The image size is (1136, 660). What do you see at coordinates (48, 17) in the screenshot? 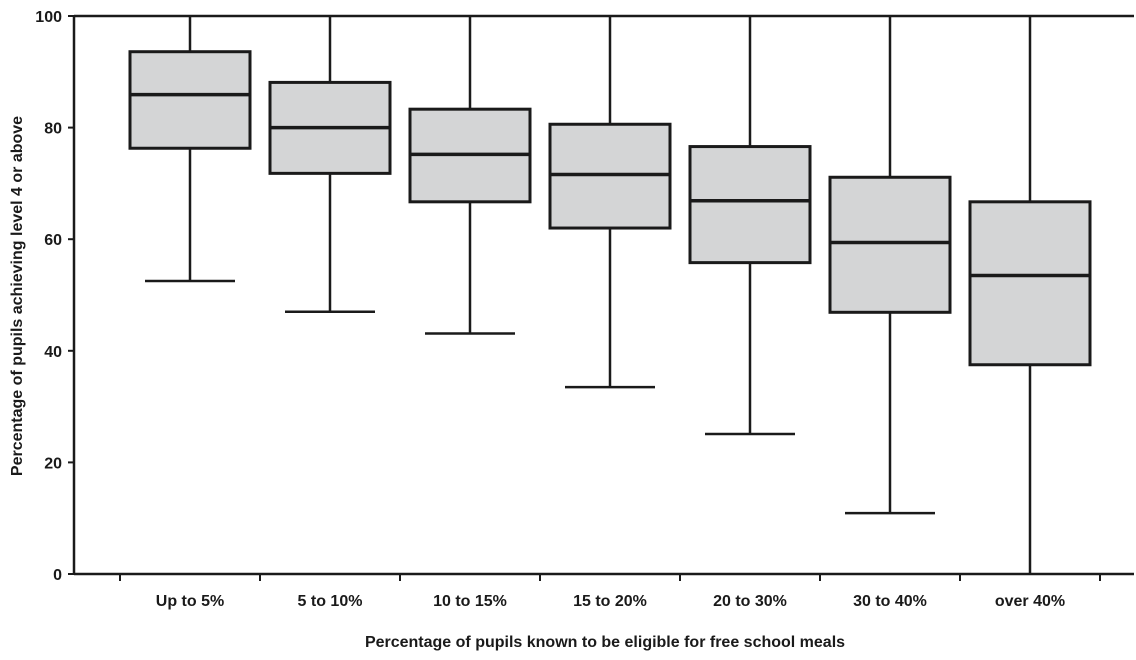
I see `y-tick-label-100: 100` at bounding box center [48, 17].